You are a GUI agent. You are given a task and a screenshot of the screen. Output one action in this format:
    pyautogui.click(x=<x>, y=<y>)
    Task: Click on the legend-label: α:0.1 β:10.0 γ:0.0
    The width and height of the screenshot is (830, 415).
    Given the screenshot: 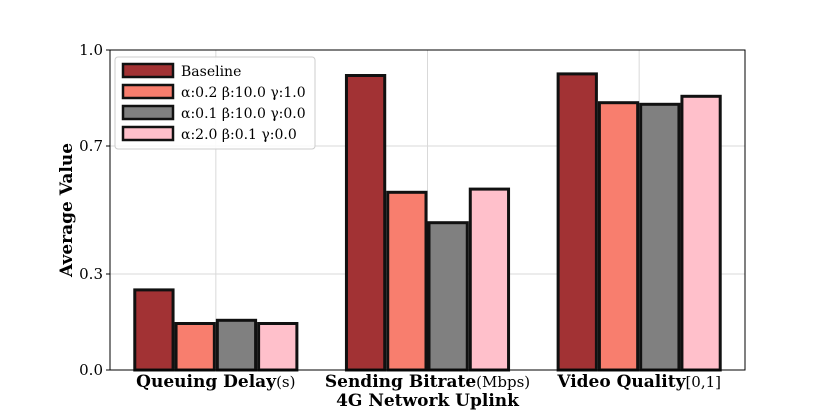 What is the action you would take?
    pyautogui.click(x=243, y=114)
    